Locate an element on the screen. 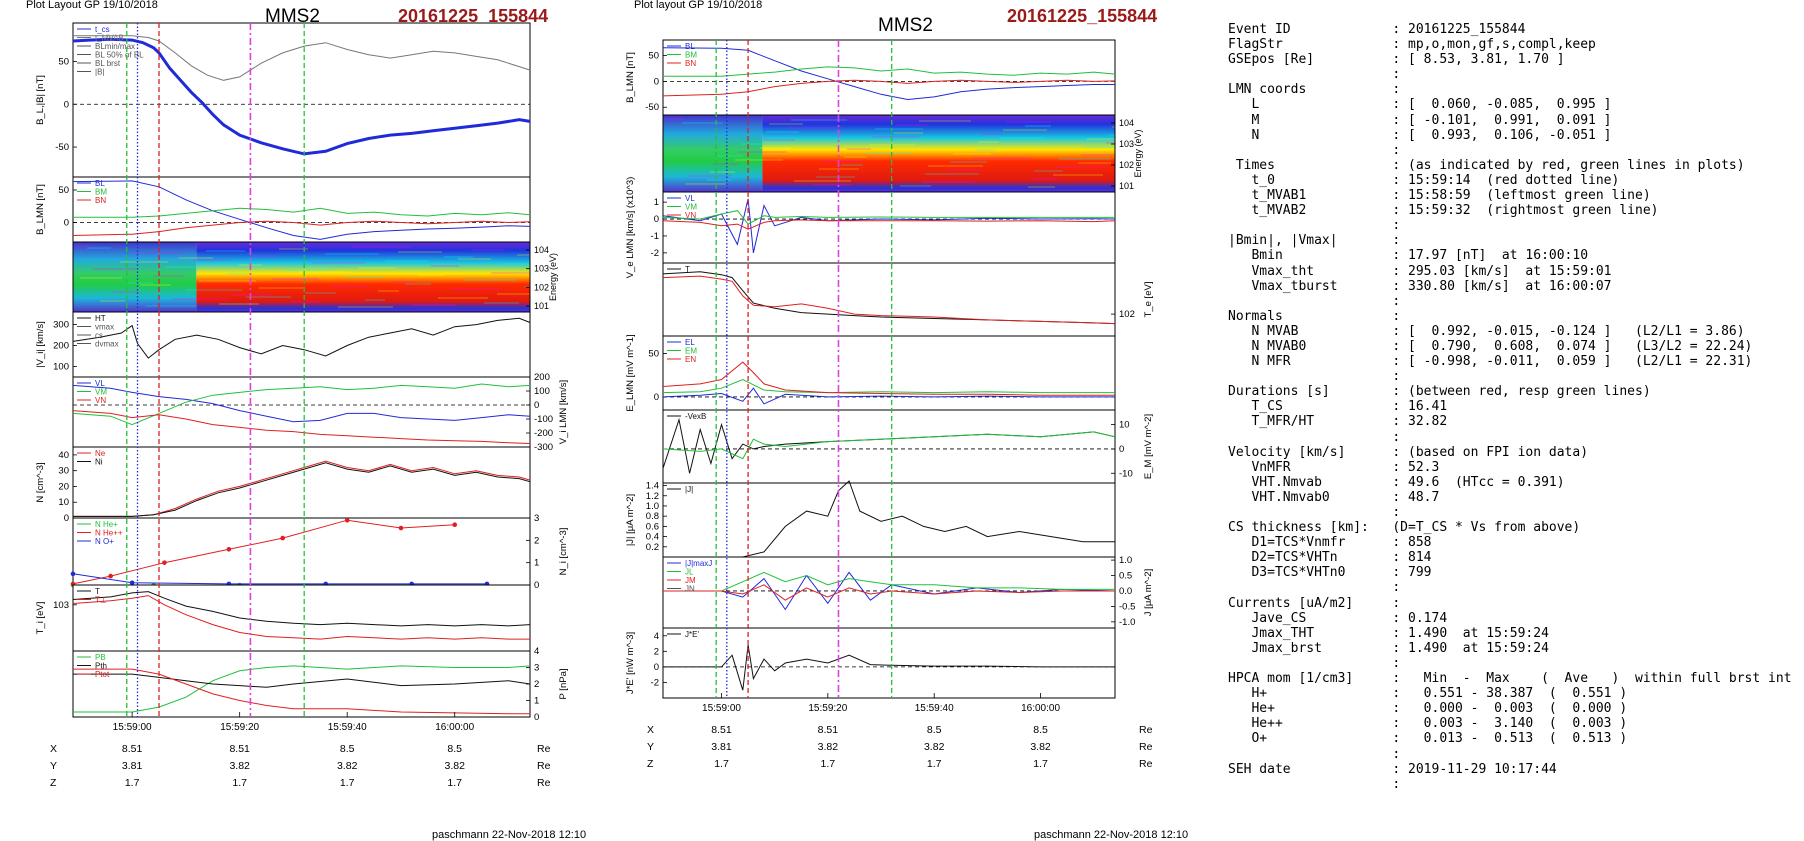  y-axis-label: B_LMN [nT] is located at coordinates (40, 209).